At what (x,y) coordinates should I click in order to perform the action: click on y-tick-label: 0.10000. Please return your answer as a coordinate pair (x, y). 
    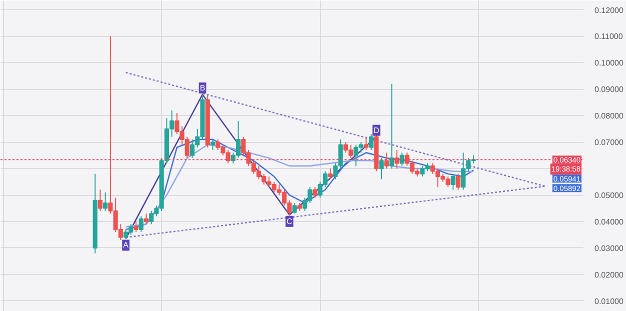
    Looking at the image, I should click on (609, 63).